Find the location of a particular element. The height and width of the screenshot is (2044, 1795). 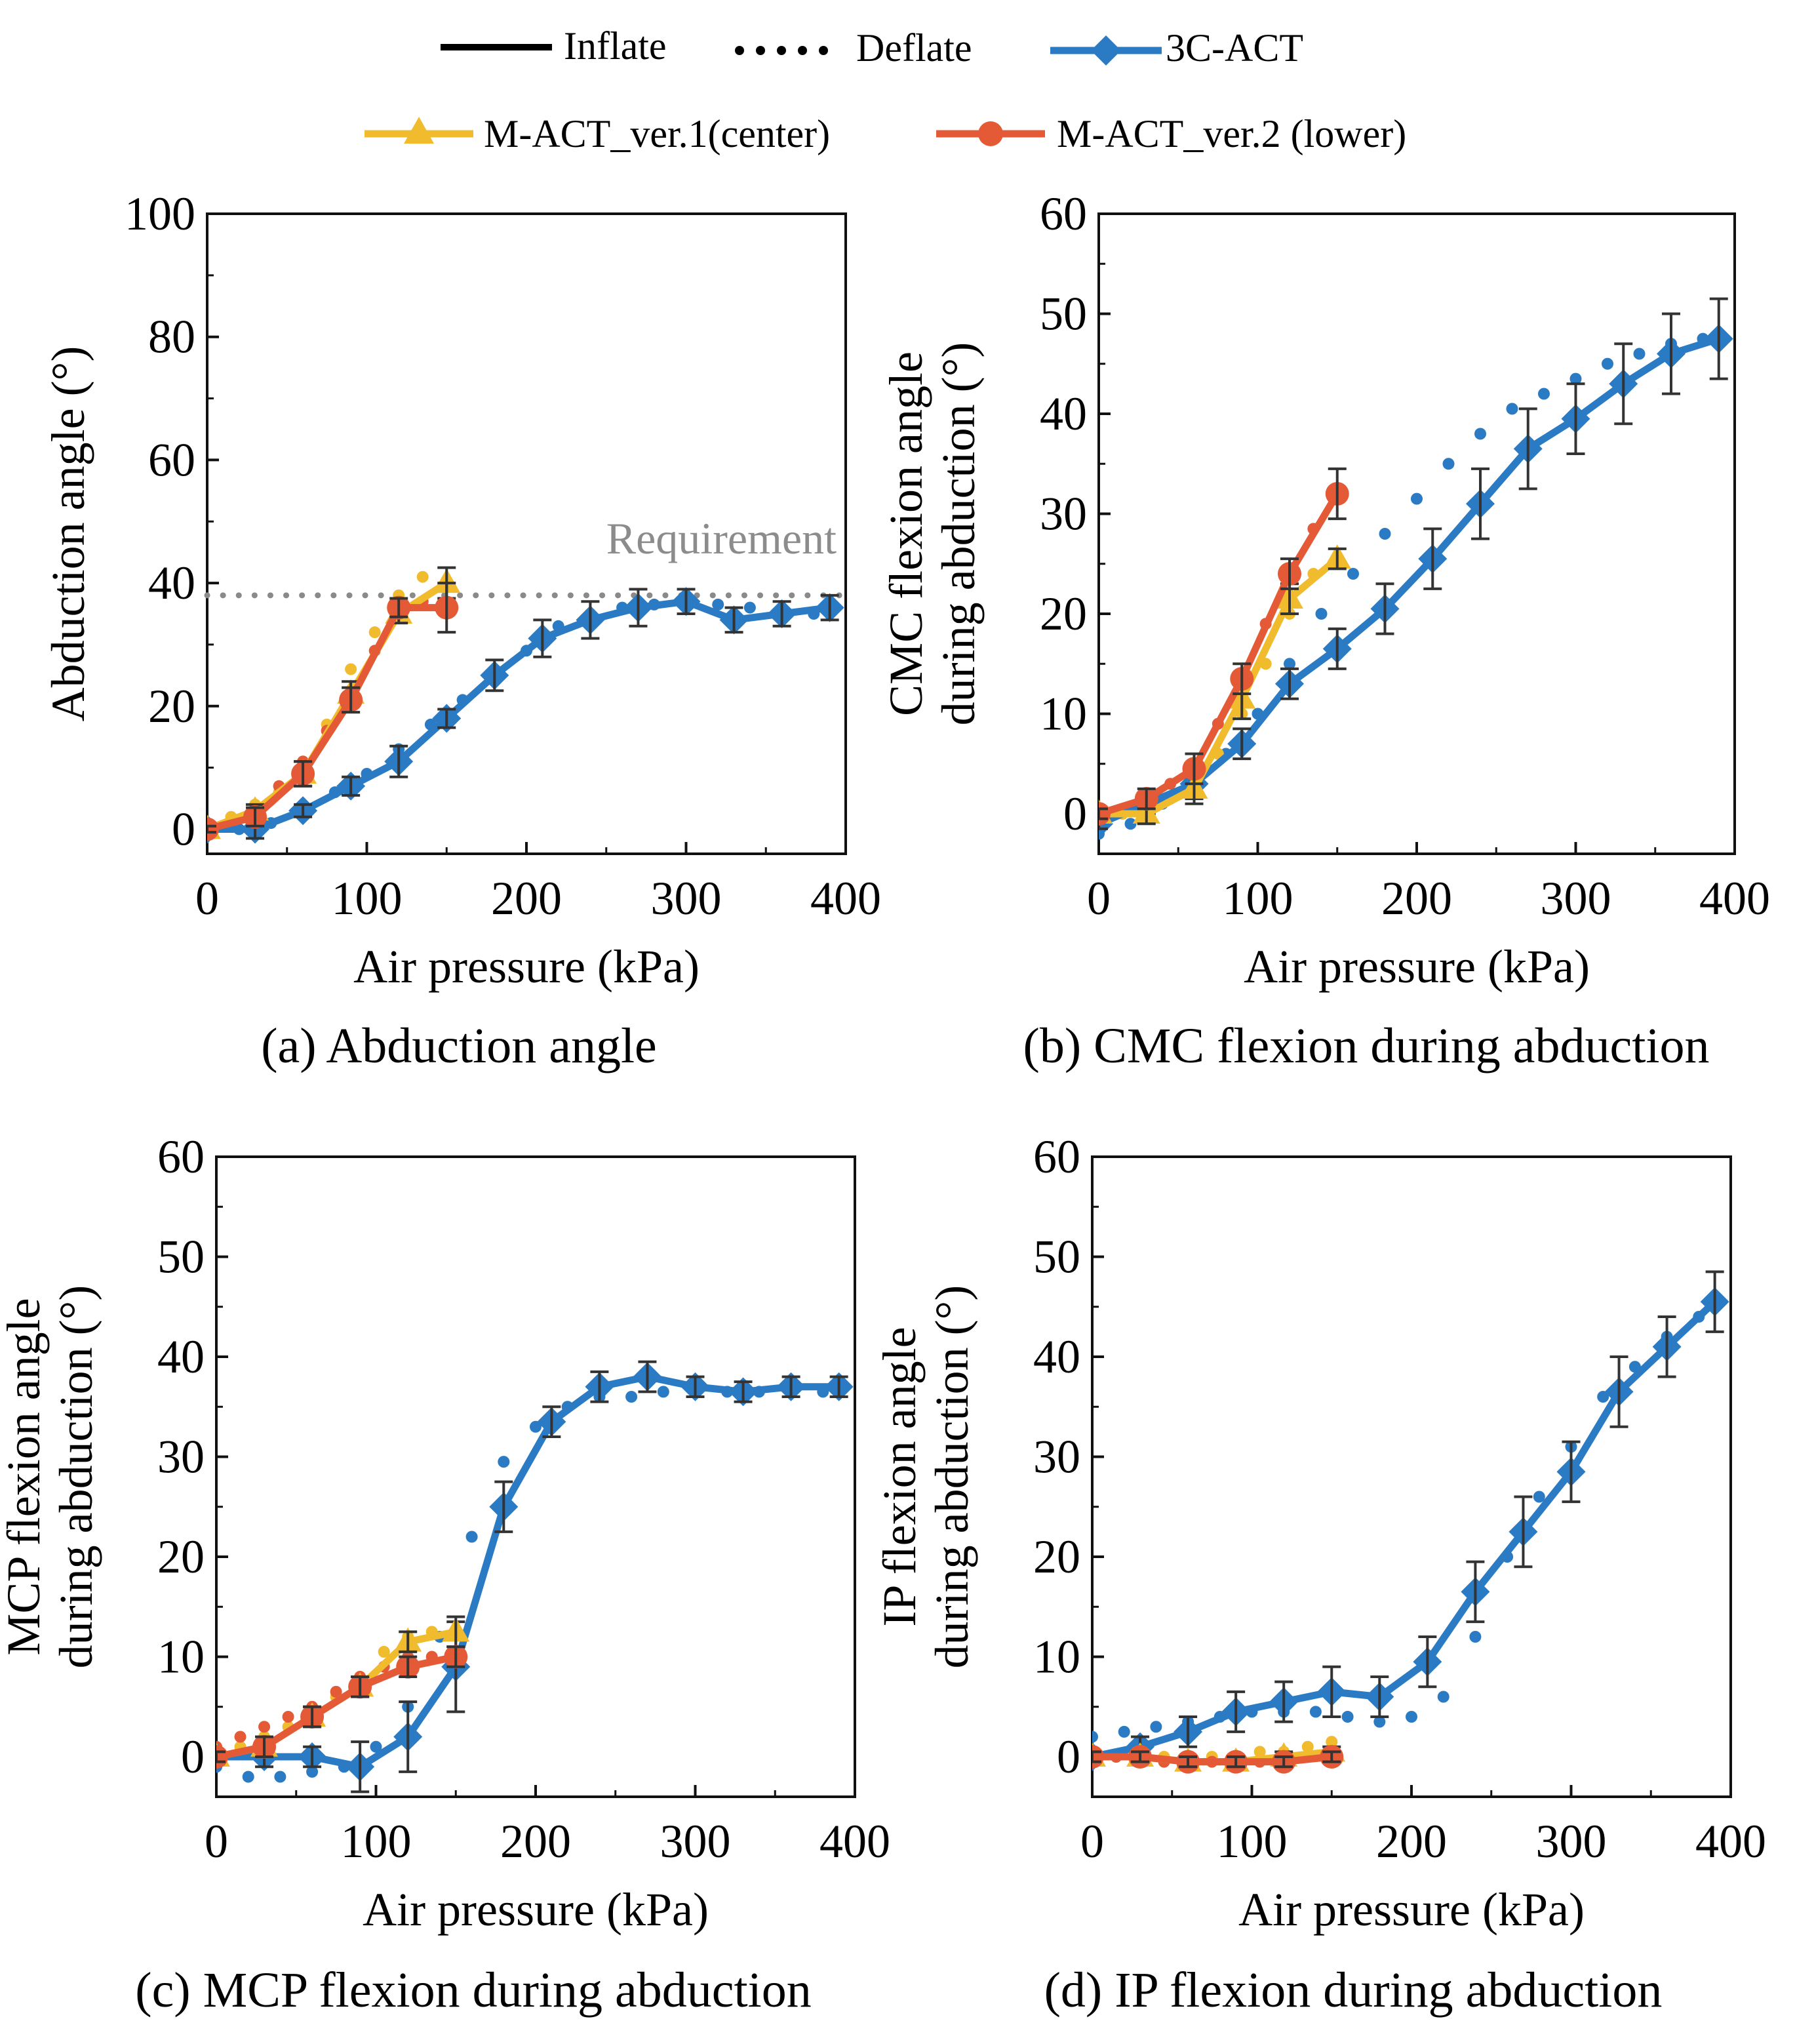

x-tick-label: 300 is located at coordinates (687, 898).